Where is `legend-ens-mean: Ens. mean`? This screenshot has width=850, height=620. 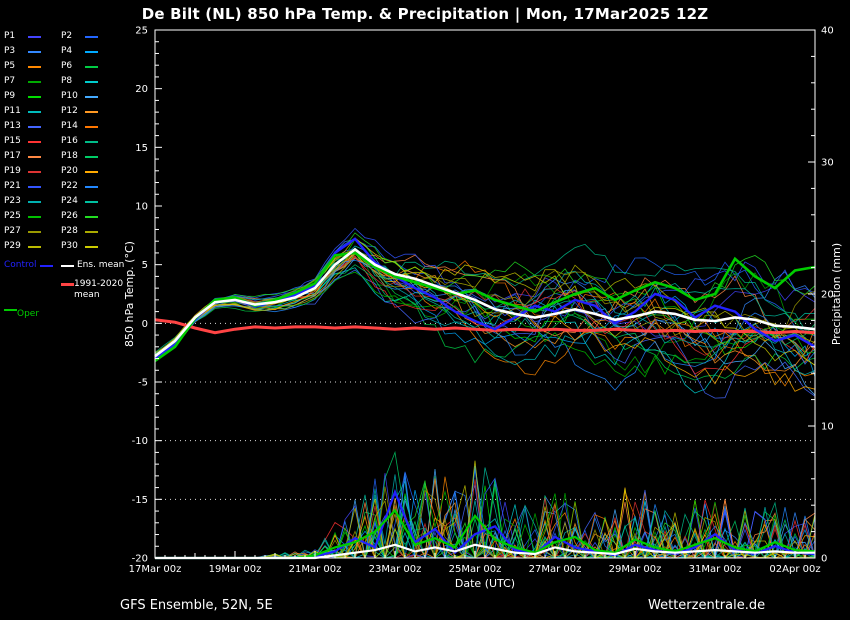
legend-ens-mean: Ens. mean is located at coordinates (92, 265).